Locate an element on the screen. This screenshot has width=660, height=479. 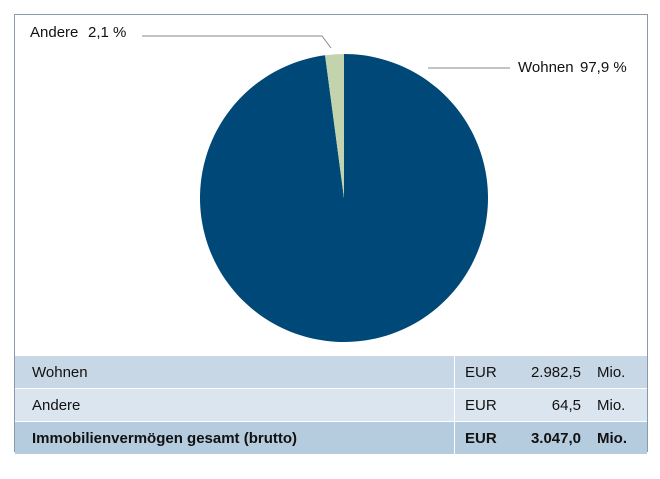
table-cell: Immobilienvermögen gesamt (brutto) is located at coordinates (235, 437).